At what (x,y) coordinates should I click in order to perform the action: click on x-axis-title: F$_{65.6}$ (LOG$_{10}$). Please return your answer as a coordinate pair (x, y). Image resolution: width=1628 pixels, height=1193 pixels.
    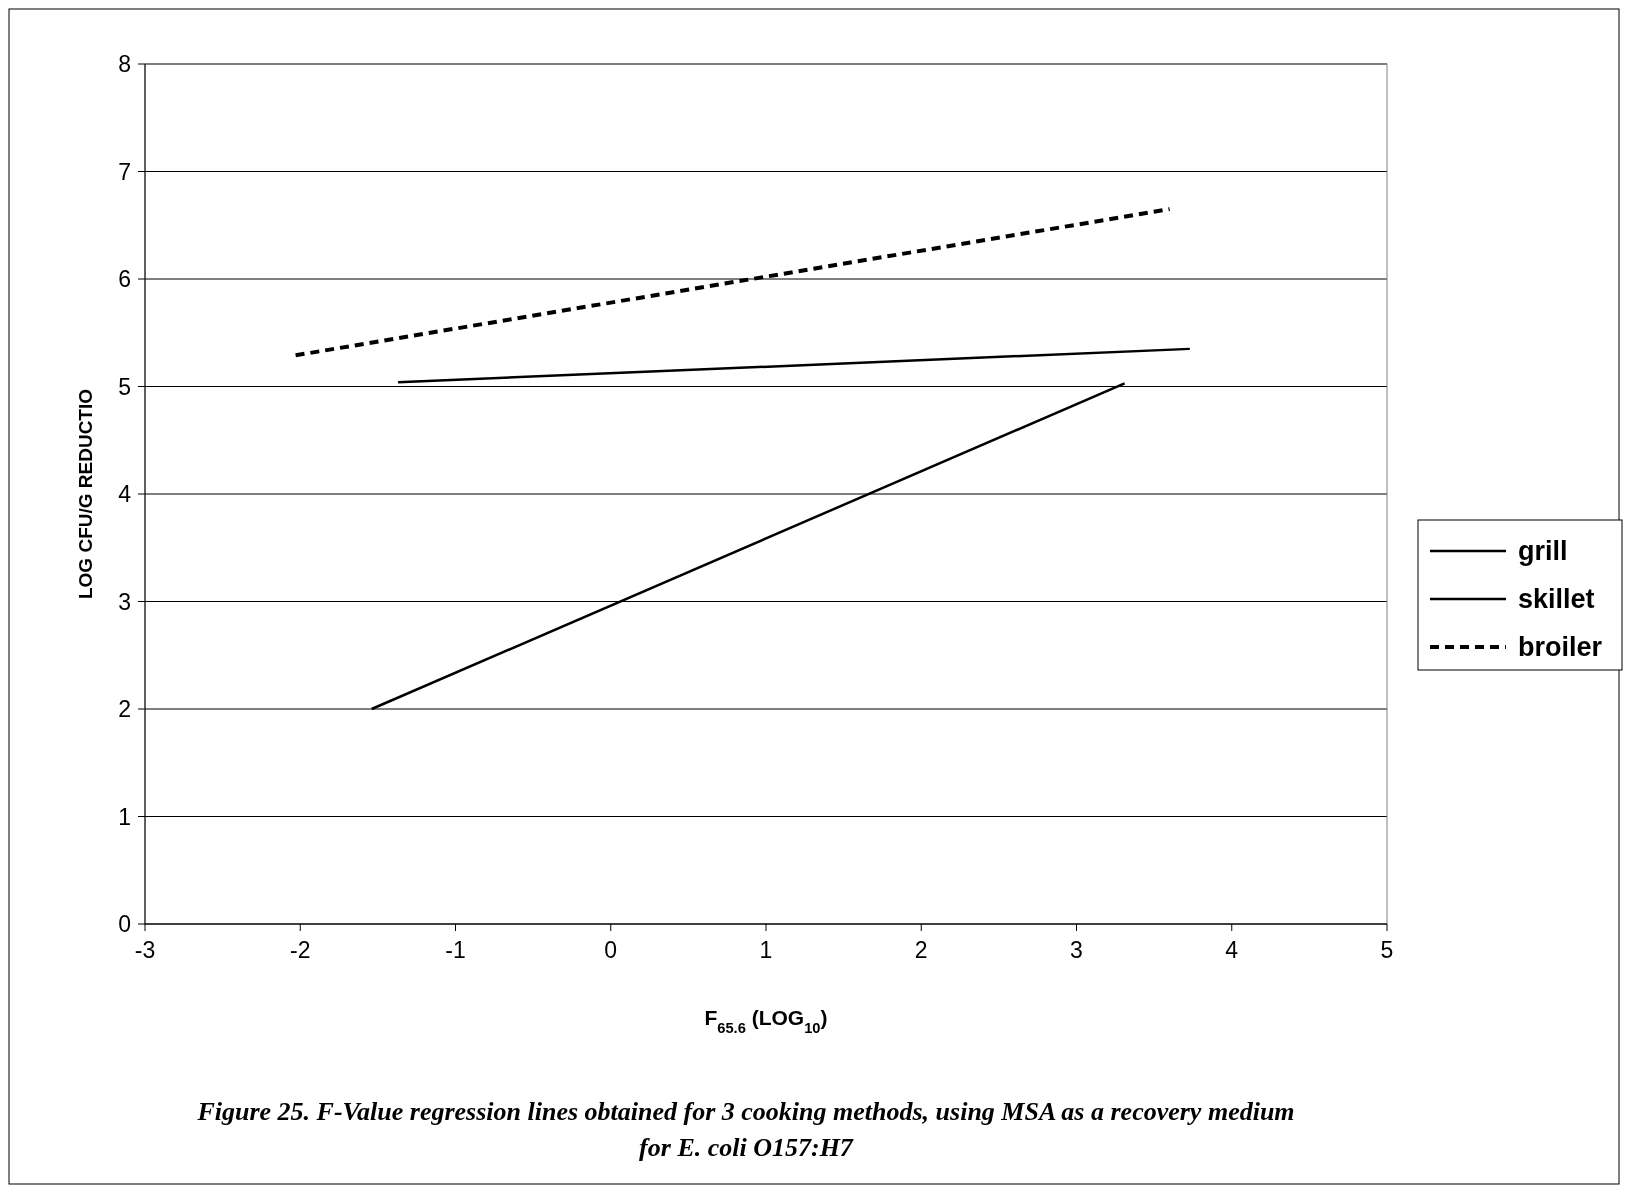
    Looking at the image, I should click on (766, 1021).